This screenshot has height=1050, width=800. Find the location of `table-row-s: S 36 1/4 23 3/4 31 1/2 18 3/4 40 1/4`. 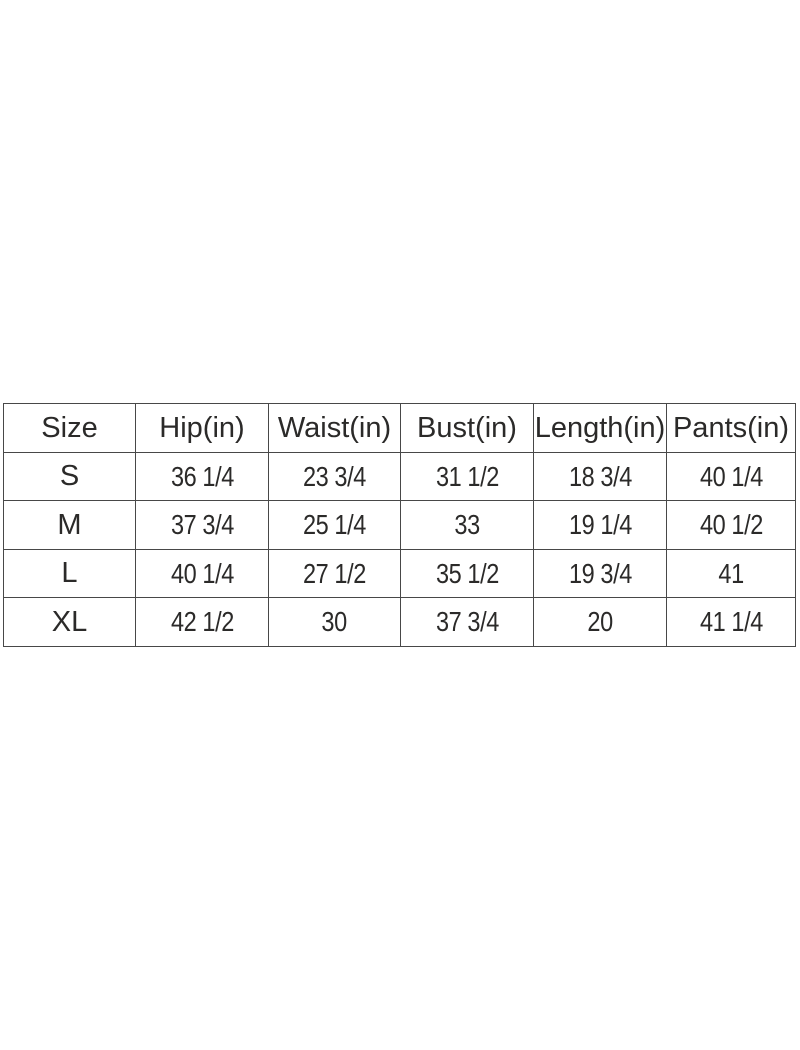

table-row-s: S 36 1/4 23 3/4 31 1/2 18 3/4 40 1/4 is located at coordinates (399, 476).